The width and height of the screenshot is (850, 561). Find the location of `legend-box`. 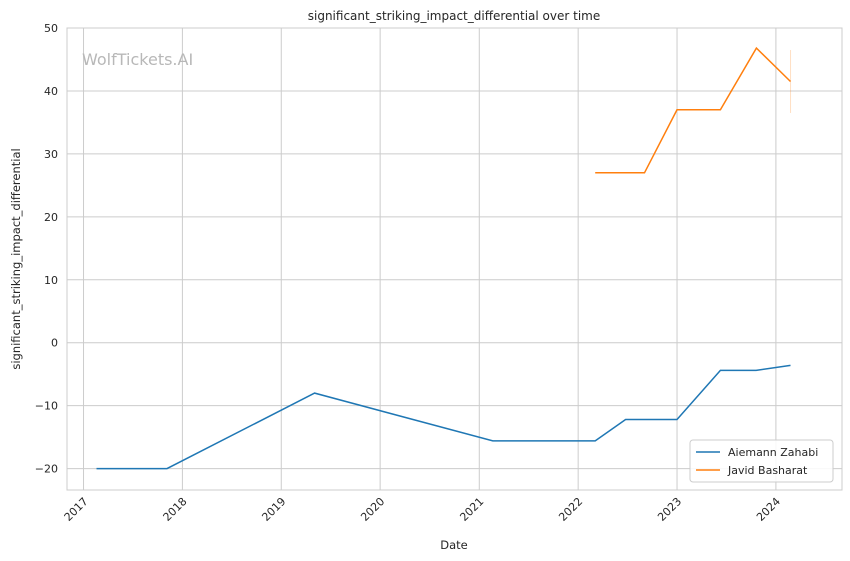

legend-box is located at coordinates (761, 461).